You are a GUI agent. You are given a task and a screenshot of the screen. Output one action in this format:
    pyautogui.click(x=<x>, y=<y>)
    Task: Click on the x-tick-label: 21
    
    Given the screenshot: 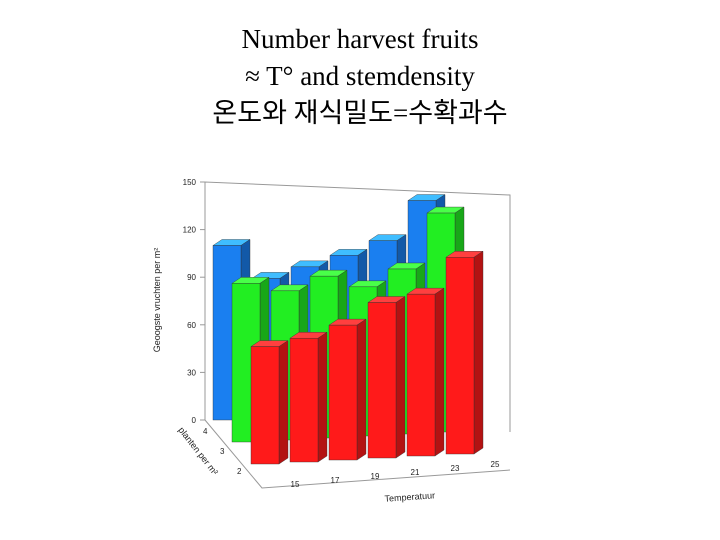 What is the action you would take?
    pyautogui.click(x=415, y=472)
    